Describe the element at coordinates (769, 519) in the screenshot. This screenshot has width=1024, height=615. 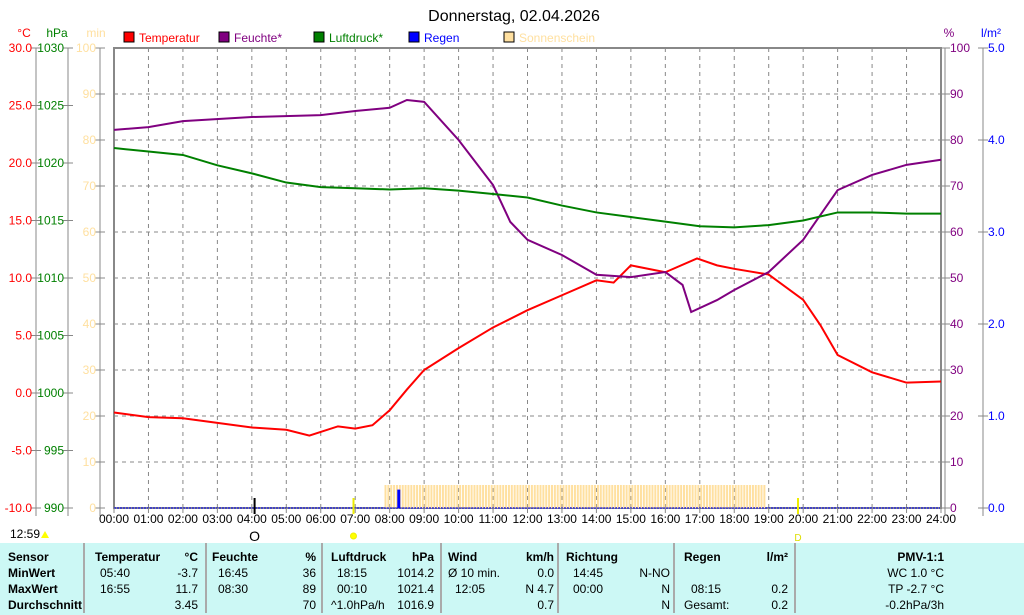
I see `x-tick-label: 19:00` at that location.